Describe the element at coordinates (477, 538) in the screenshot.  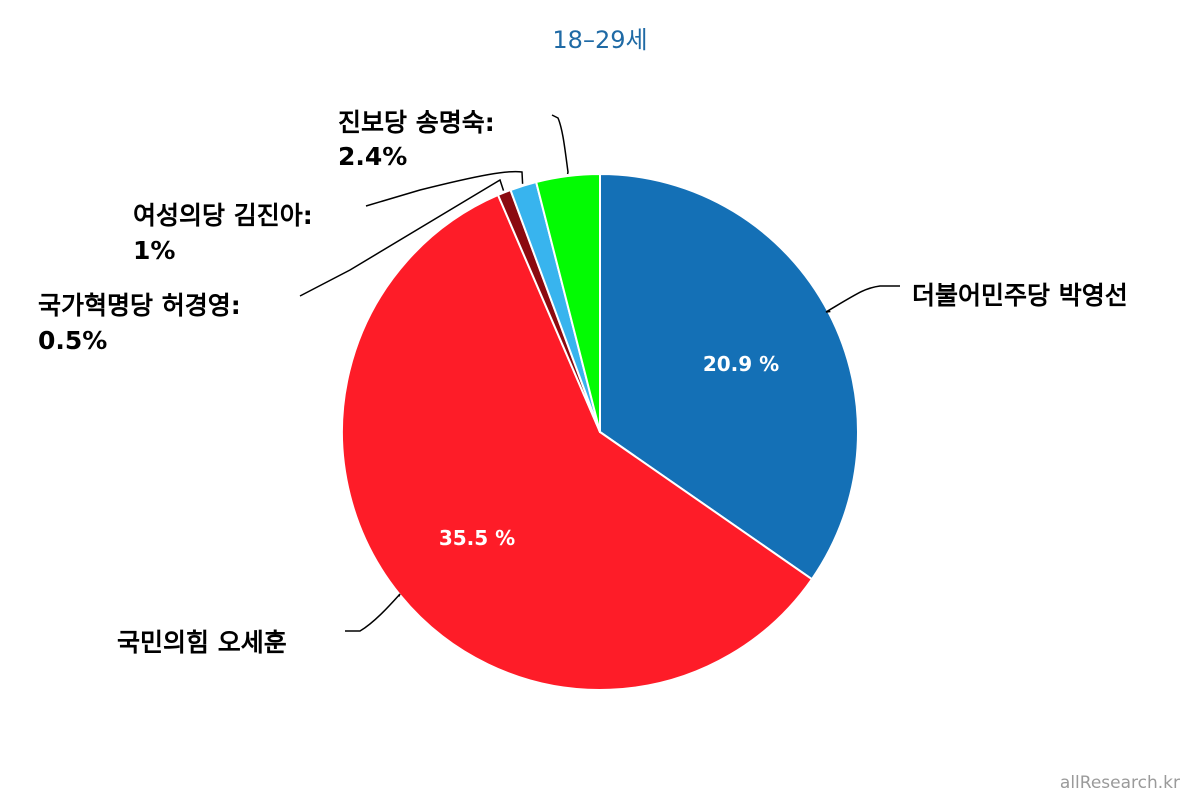
I see `slice-value-label-ppp: 35.5 %` at that location.